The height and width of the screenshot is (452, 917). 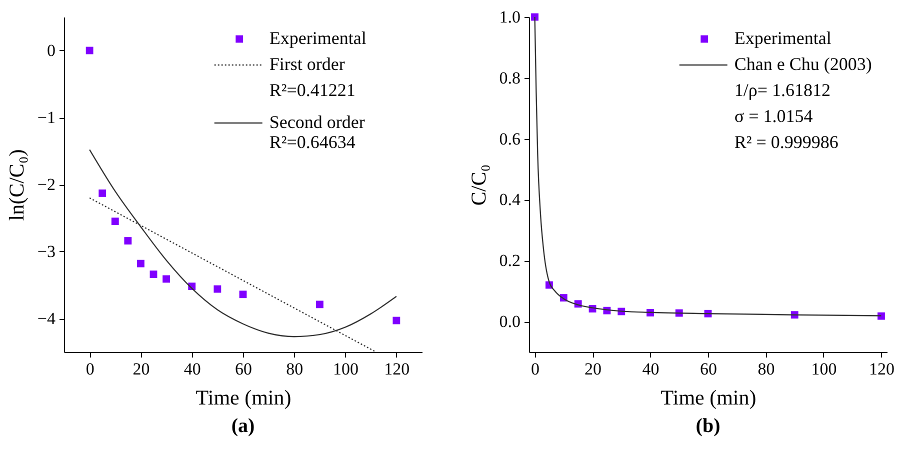 What do you see at coordinates (773, 116) in the screenshot?
I see `annotation: σ = 1.0154` at bounding box center [773, 116].